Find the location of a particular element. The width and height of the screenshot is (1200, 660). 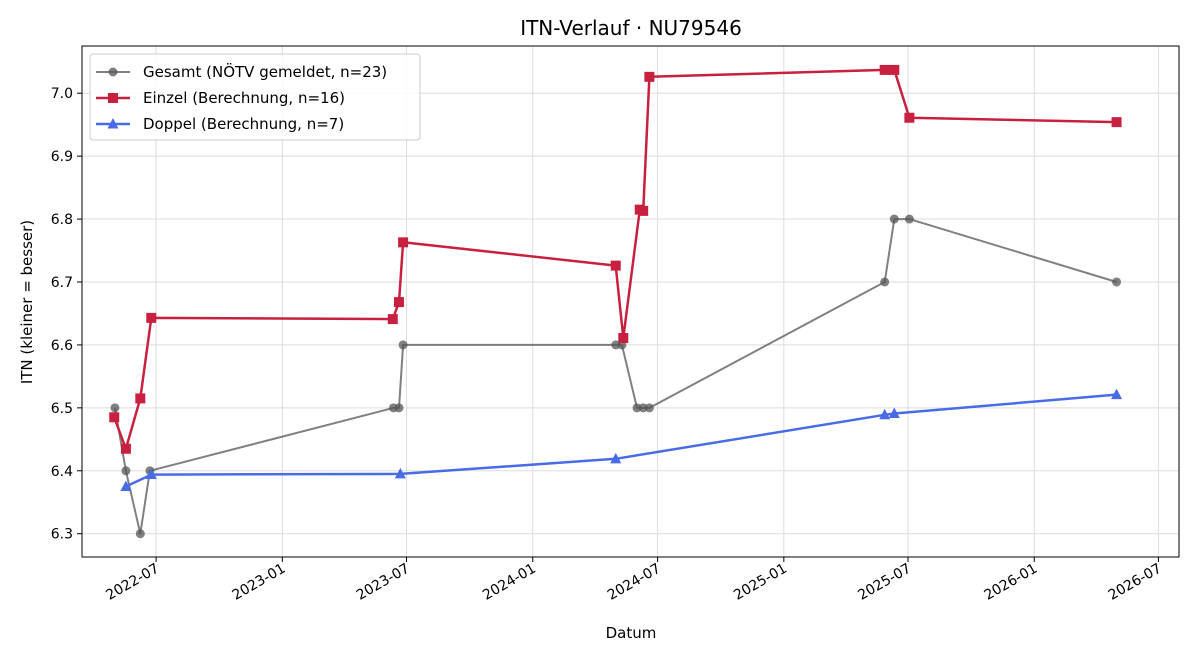

y-tick-label: 6.5 is located at coordinates (62, 409).